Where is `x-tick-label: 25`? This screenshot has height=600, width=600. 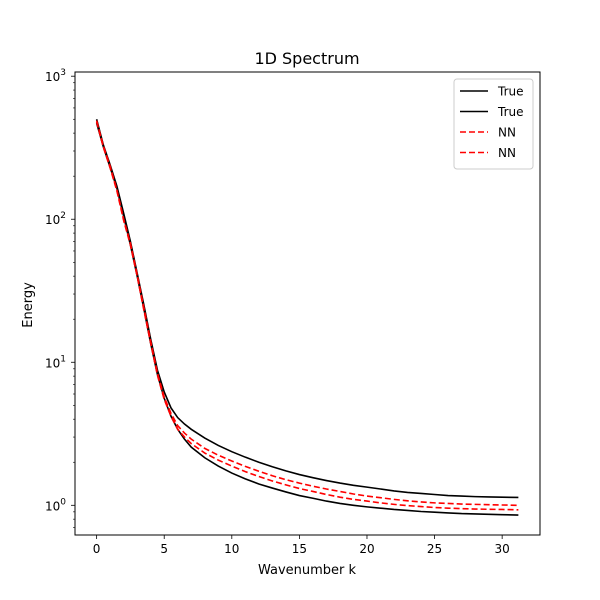
x-tick-label: 25 is located at coordinates (434, 549).